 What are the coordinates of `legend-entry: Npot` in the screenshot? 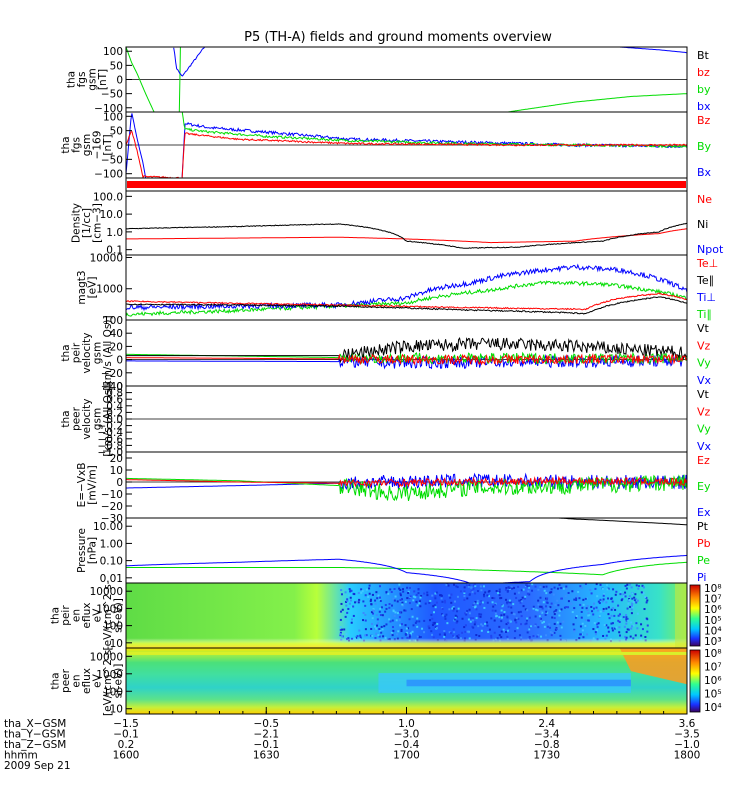 It's located at (710, 249).